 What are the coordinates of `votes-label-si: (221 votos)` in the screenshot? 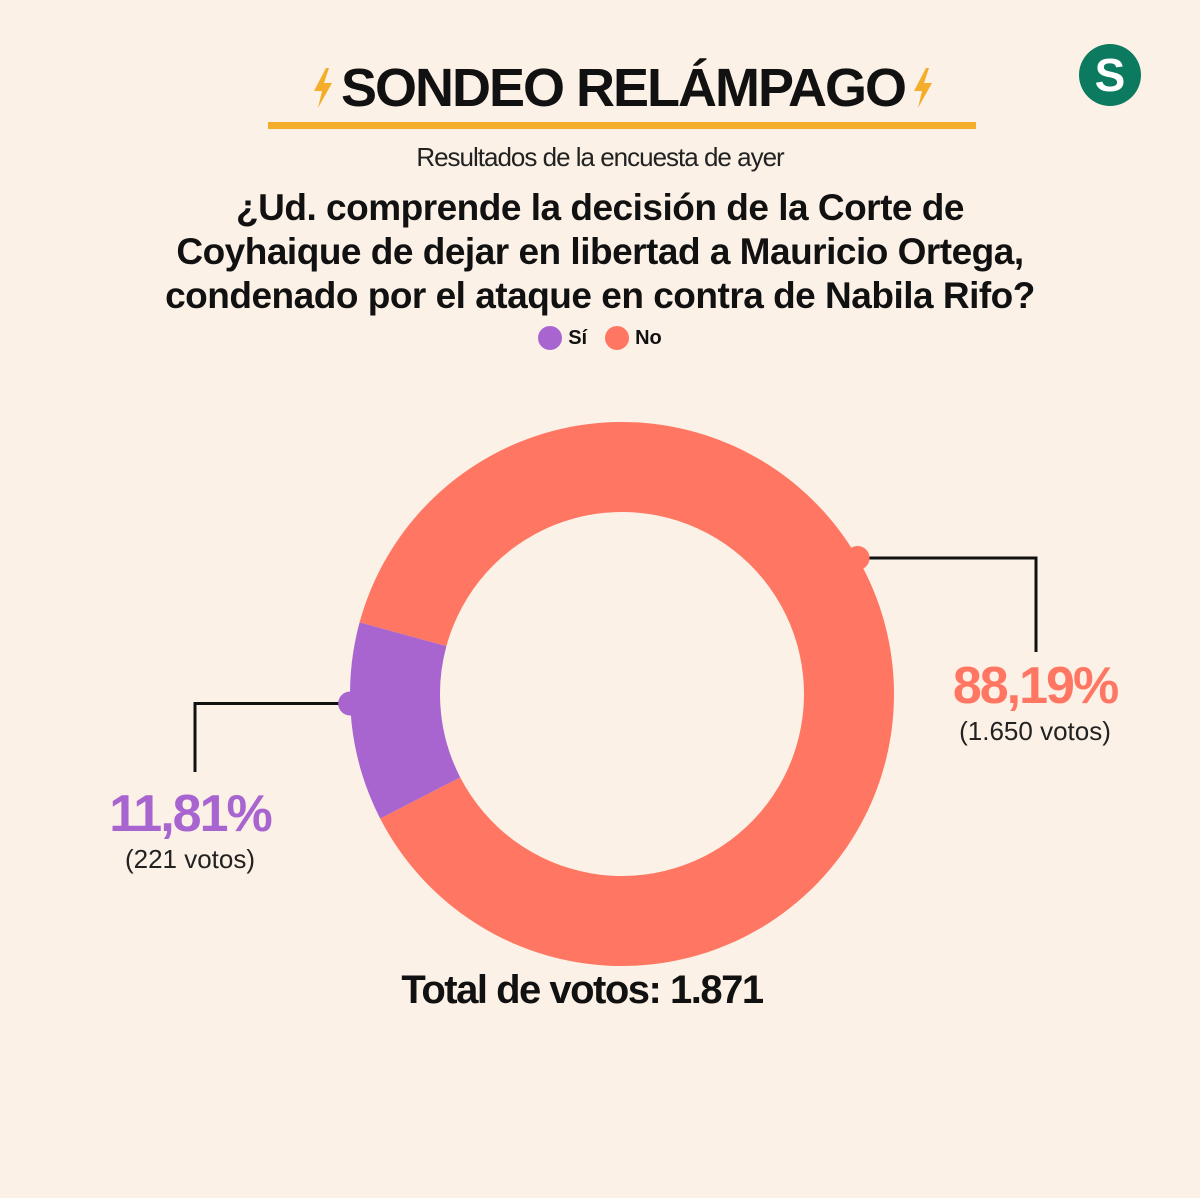 It's located at (190, 859).